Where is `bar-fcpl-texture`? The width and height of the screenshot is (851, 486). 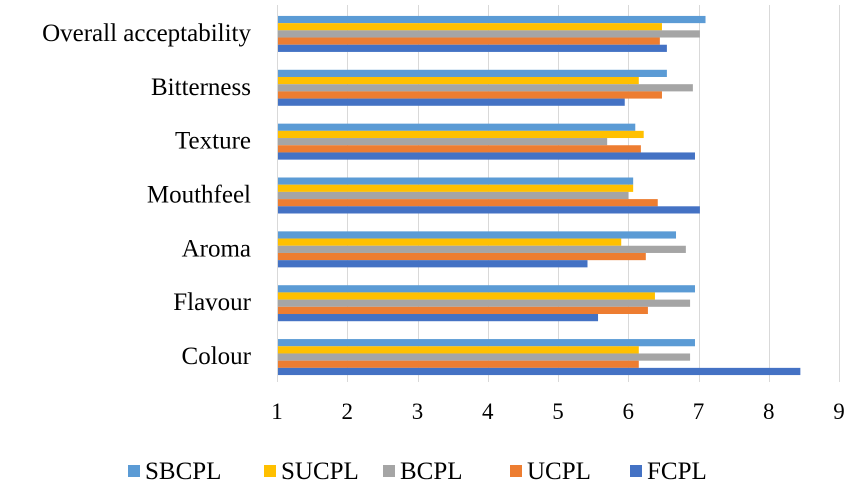
bar-fcpl-texture is located at coordinates (486, 156).